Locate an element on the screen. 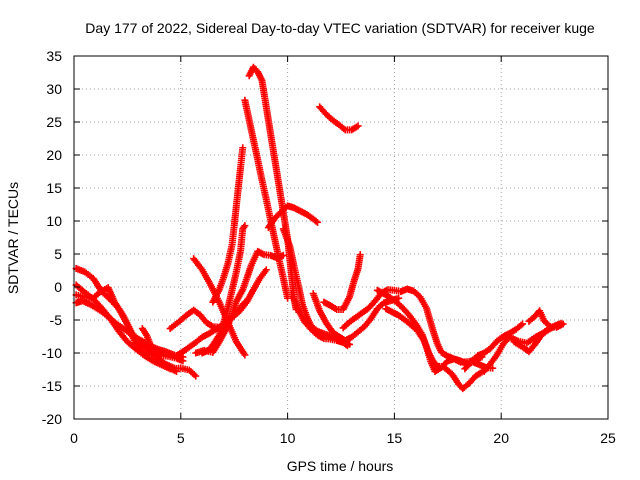  y-tick-label: -20 is located at coordinates (52, 419).